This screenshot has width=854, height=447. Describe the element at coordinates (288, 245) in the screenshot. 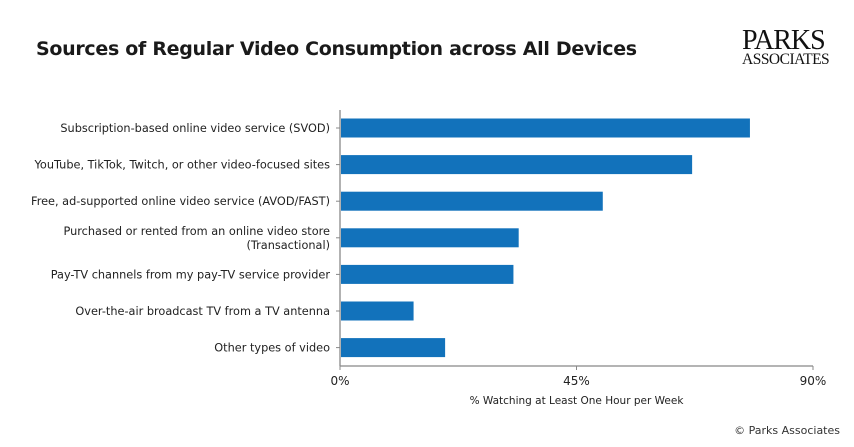

I see `category-label: (Transactional)` at that location.